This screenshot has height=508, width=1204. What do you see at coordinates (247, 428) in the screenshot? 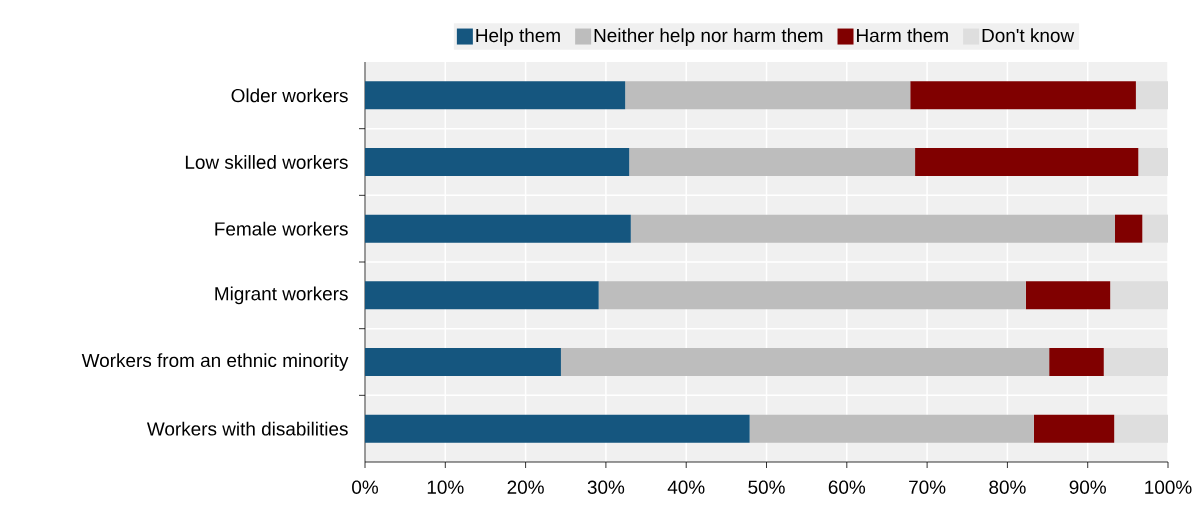
I see `y-tick-label: Workers with disabilities` at bounding box center [247, 428].